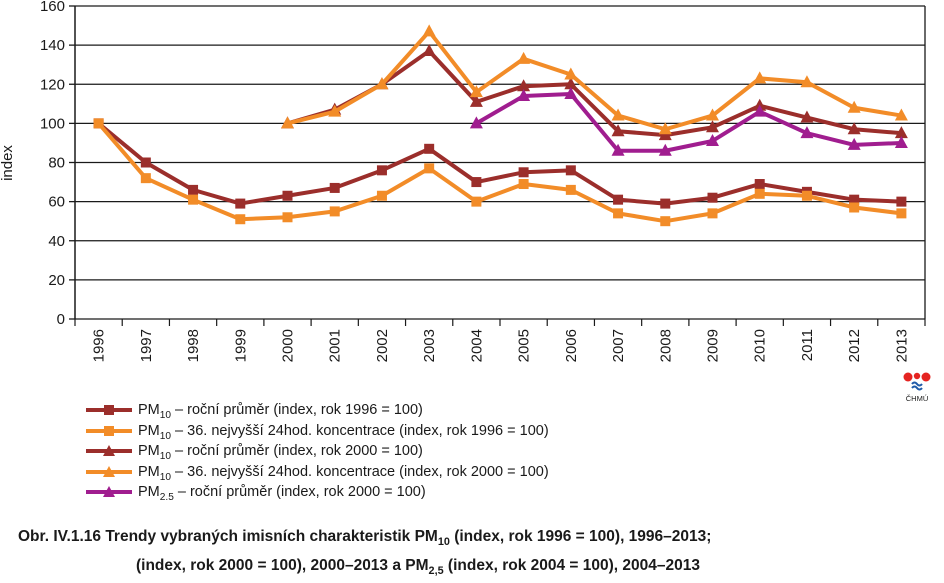 This screenshot has width=944, height=583. What do you see at coordinates (288, 345) in the screenshot?
I see `x-tick-label: 2000` at bounding box center [288, 345].